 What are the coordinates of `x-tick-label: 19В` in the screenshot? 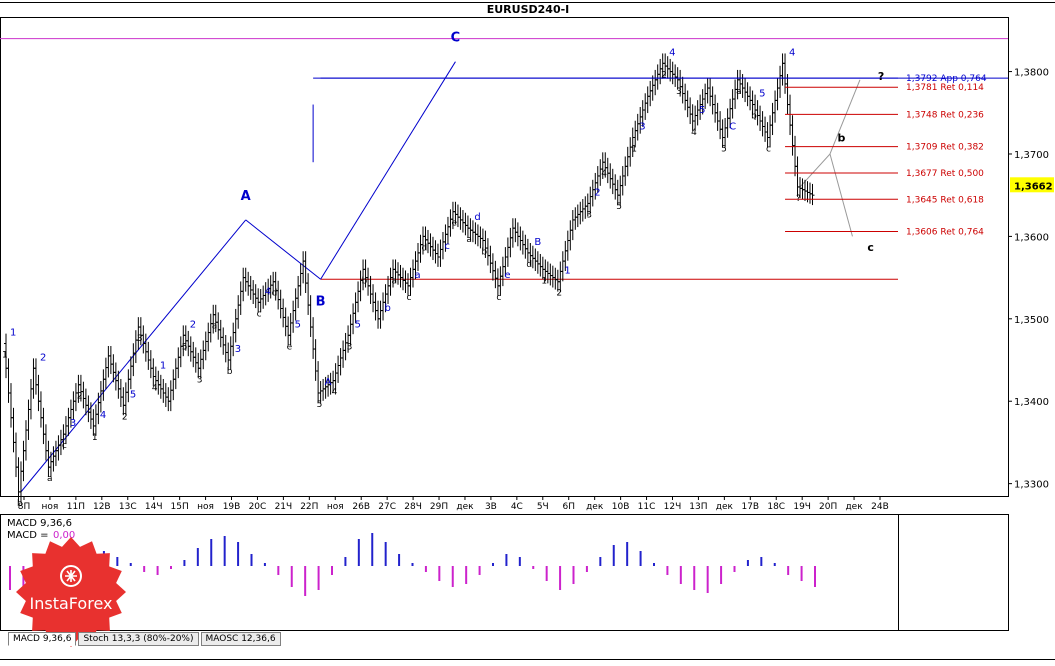 It's located at (232, 507).